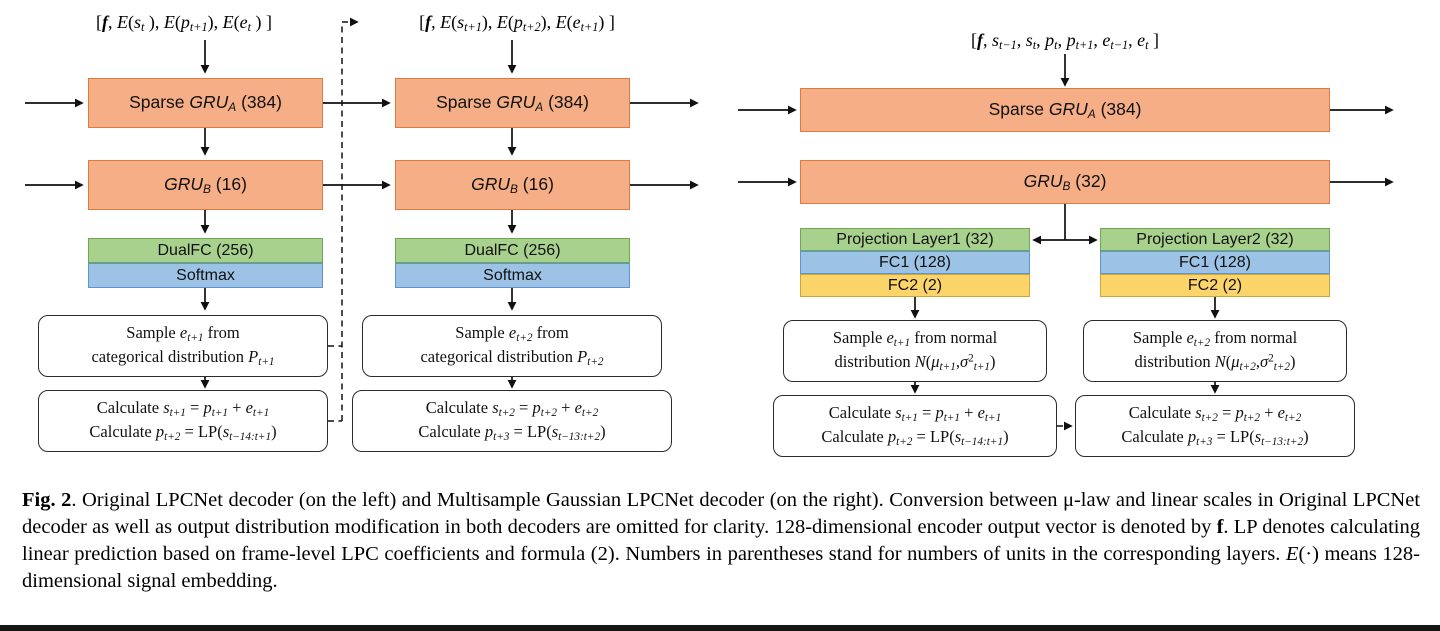 The width and height of the screenshot is (1440, 631). I want to click on gru-b-label: GRUB (32), so click(1065, 182).